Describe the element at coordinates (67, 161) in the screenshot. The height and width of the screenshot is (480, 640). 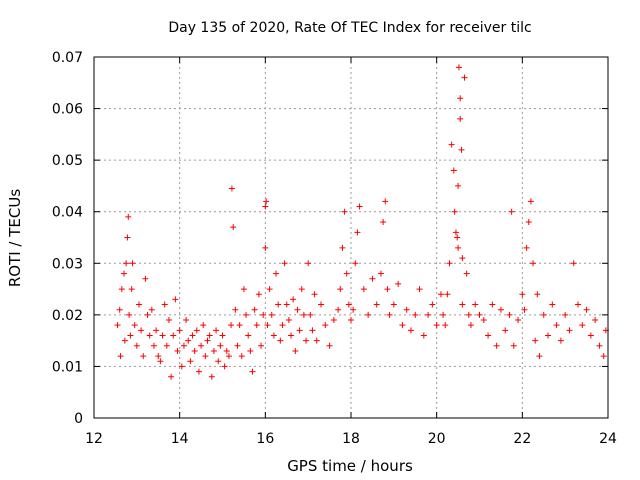
I see `y-tick-label: 0.05` at that location.